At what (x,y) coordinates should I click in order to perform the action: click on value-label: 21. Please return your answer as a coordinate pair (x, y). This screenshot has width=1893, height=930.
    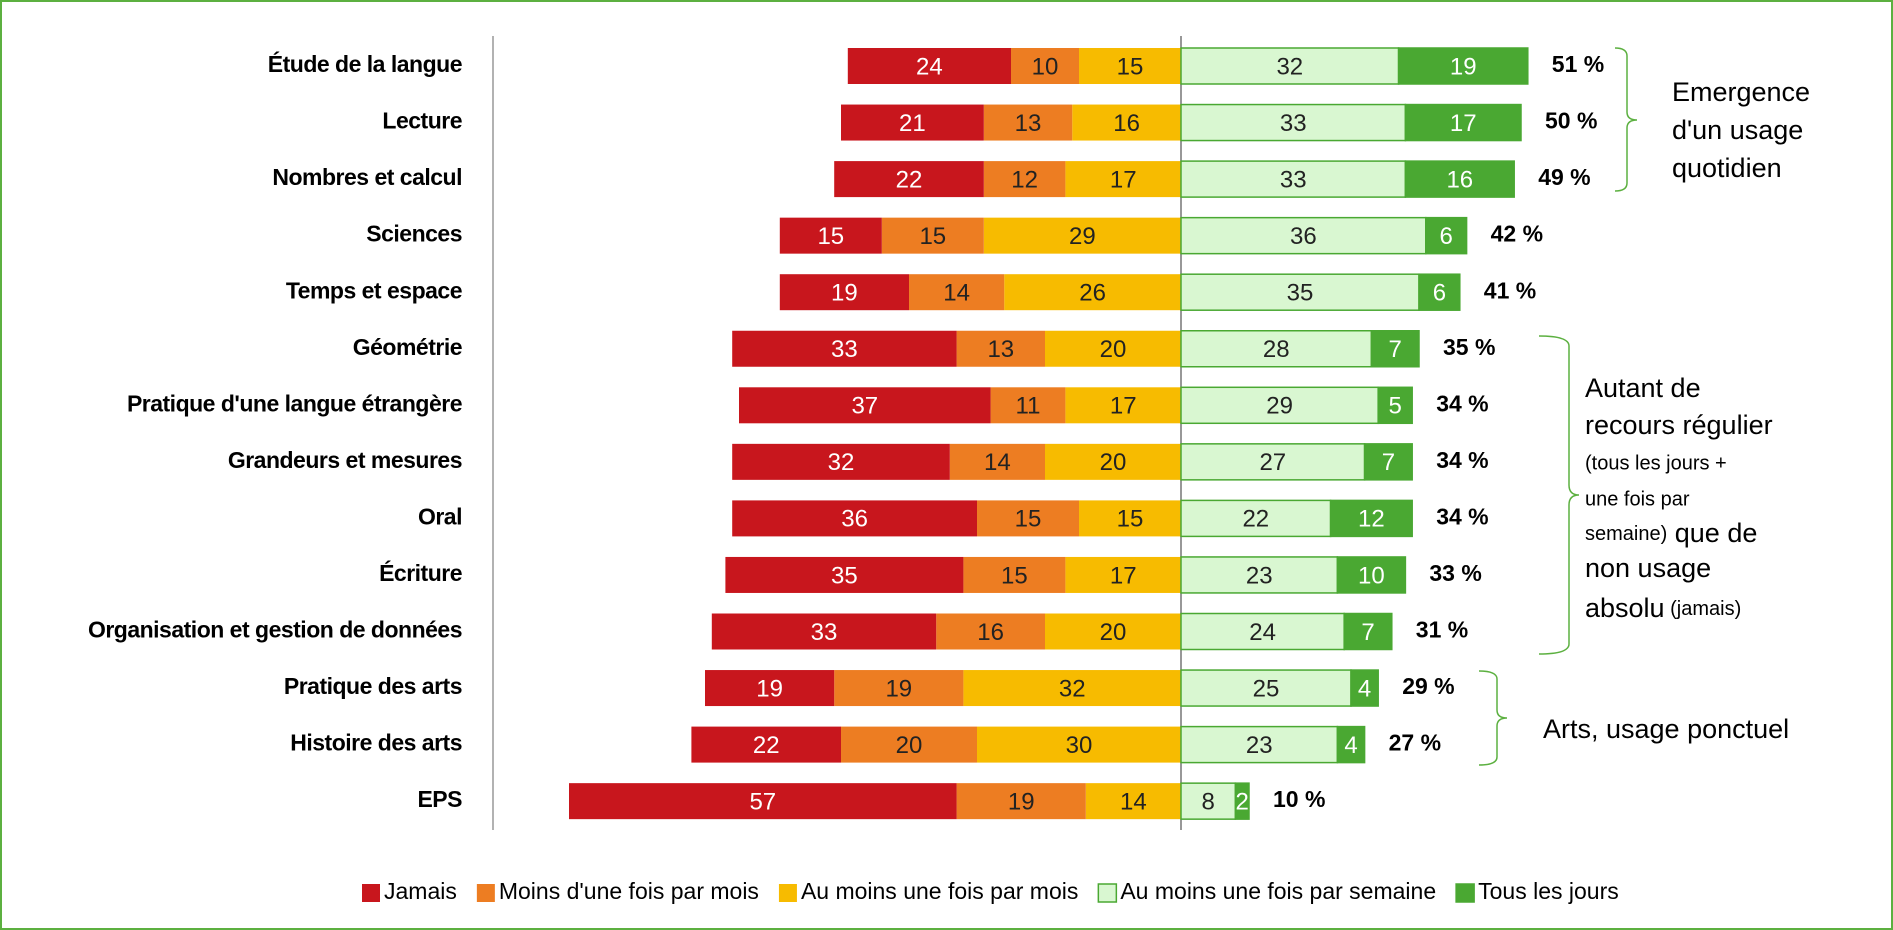
    Looking at the image, I should click on (912, 123).